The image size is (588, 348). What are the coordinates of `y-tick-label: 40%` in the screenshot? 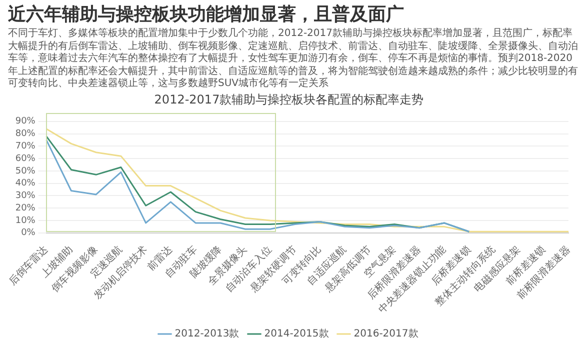 It's located at (25, 183).